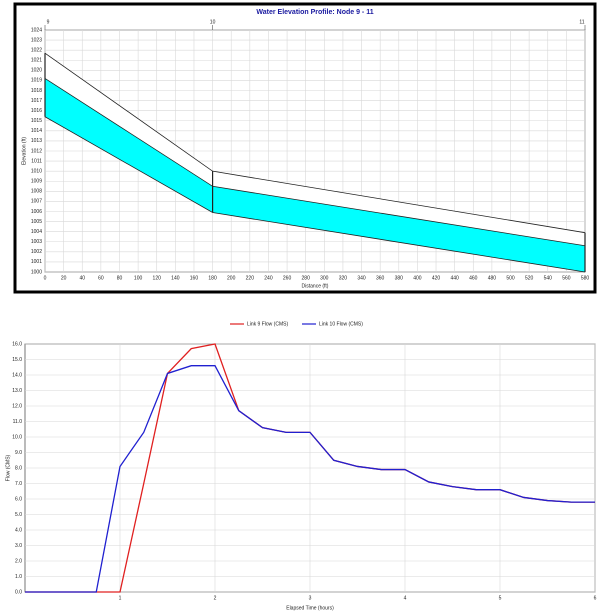 Image resolution: width=597 pixels, height=614 pixels. I want to click on y-tick-label: 1019, so click(36, 81).